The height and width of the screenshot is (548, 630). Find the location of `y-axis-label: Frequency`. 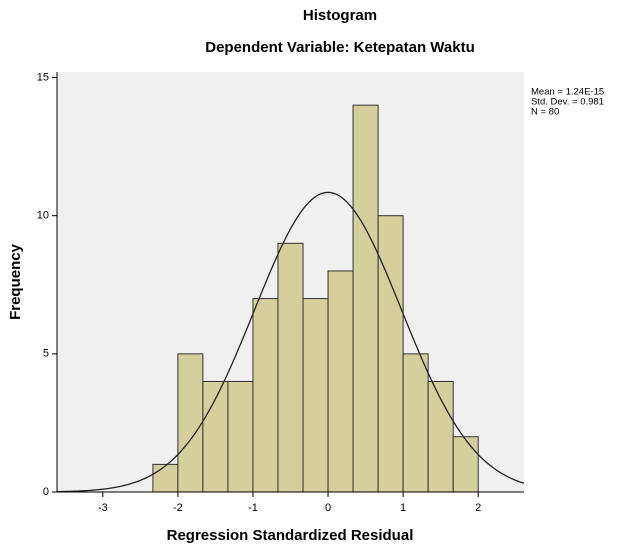

y-axis-label: Frequency is located at coordinates (15, 281).